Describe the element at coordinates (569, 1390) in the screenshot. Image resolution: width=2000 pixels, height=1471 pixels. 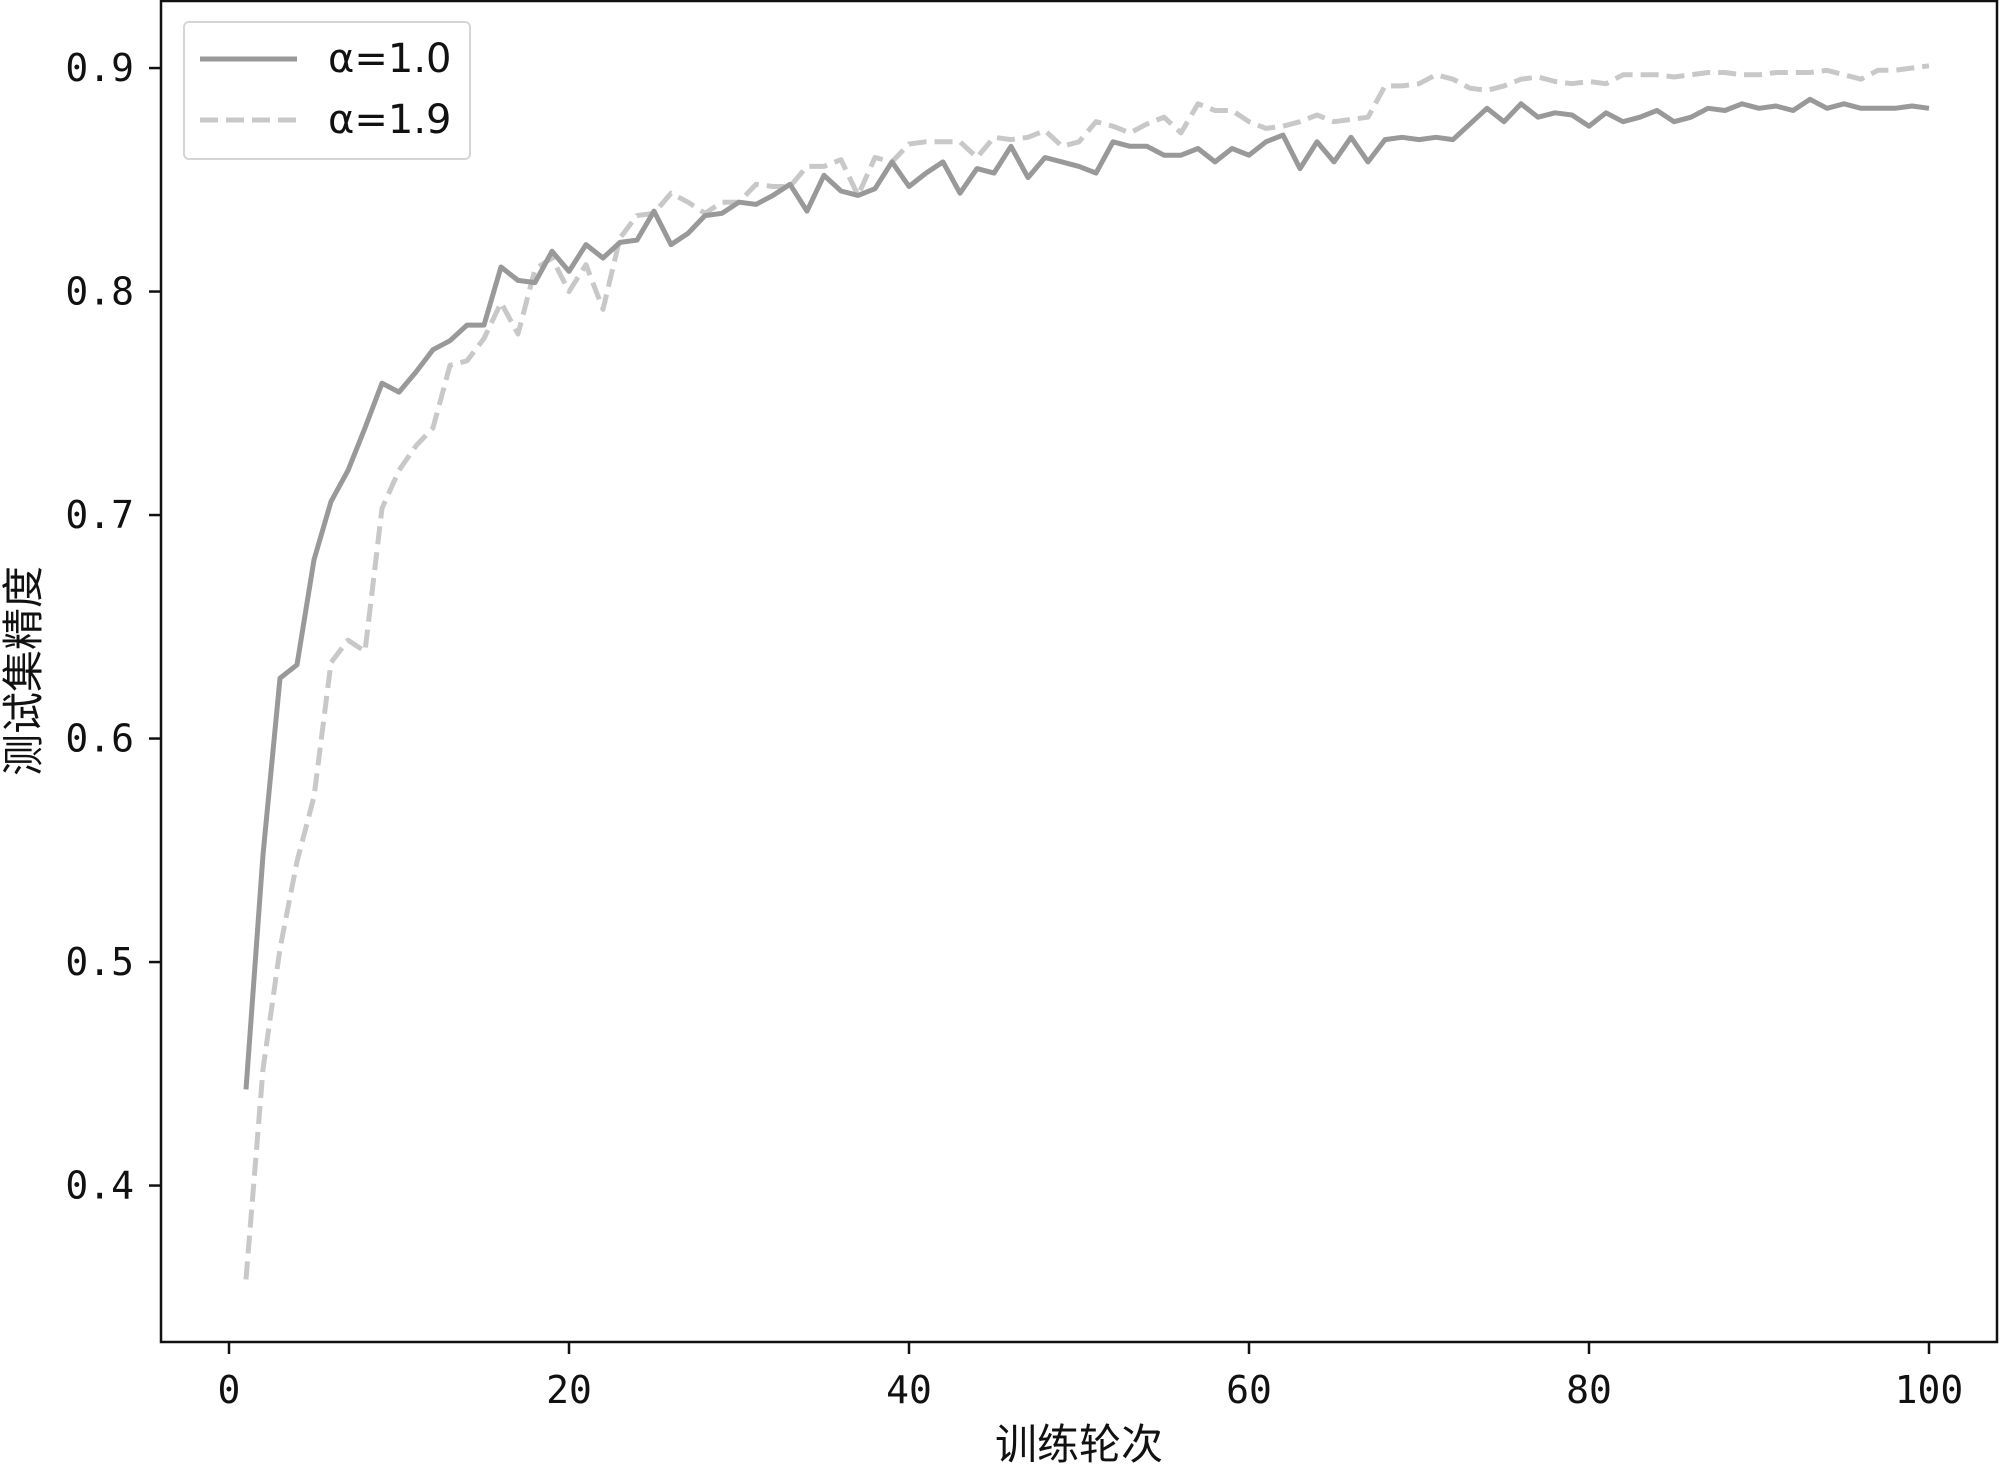
I see `x-tick-label-20: 20` at that location.